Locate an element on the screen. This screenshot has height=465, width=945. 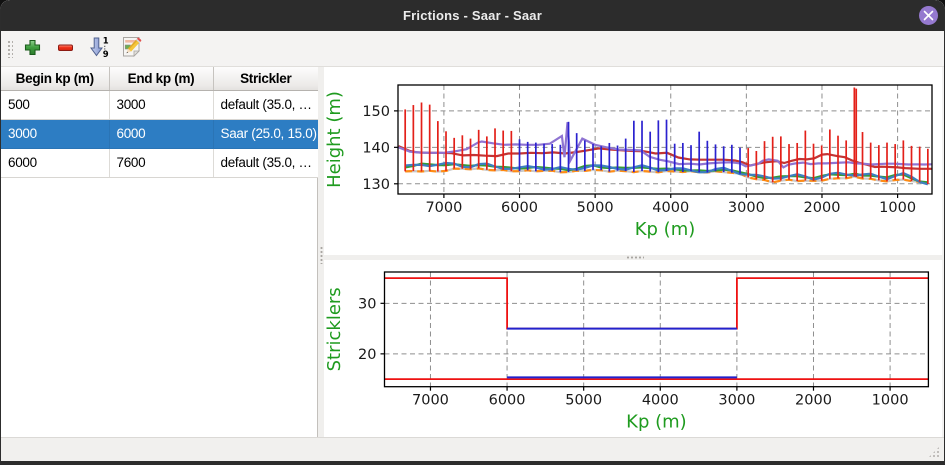
y-tick-label: 140 is located at coordinates (376, 148).